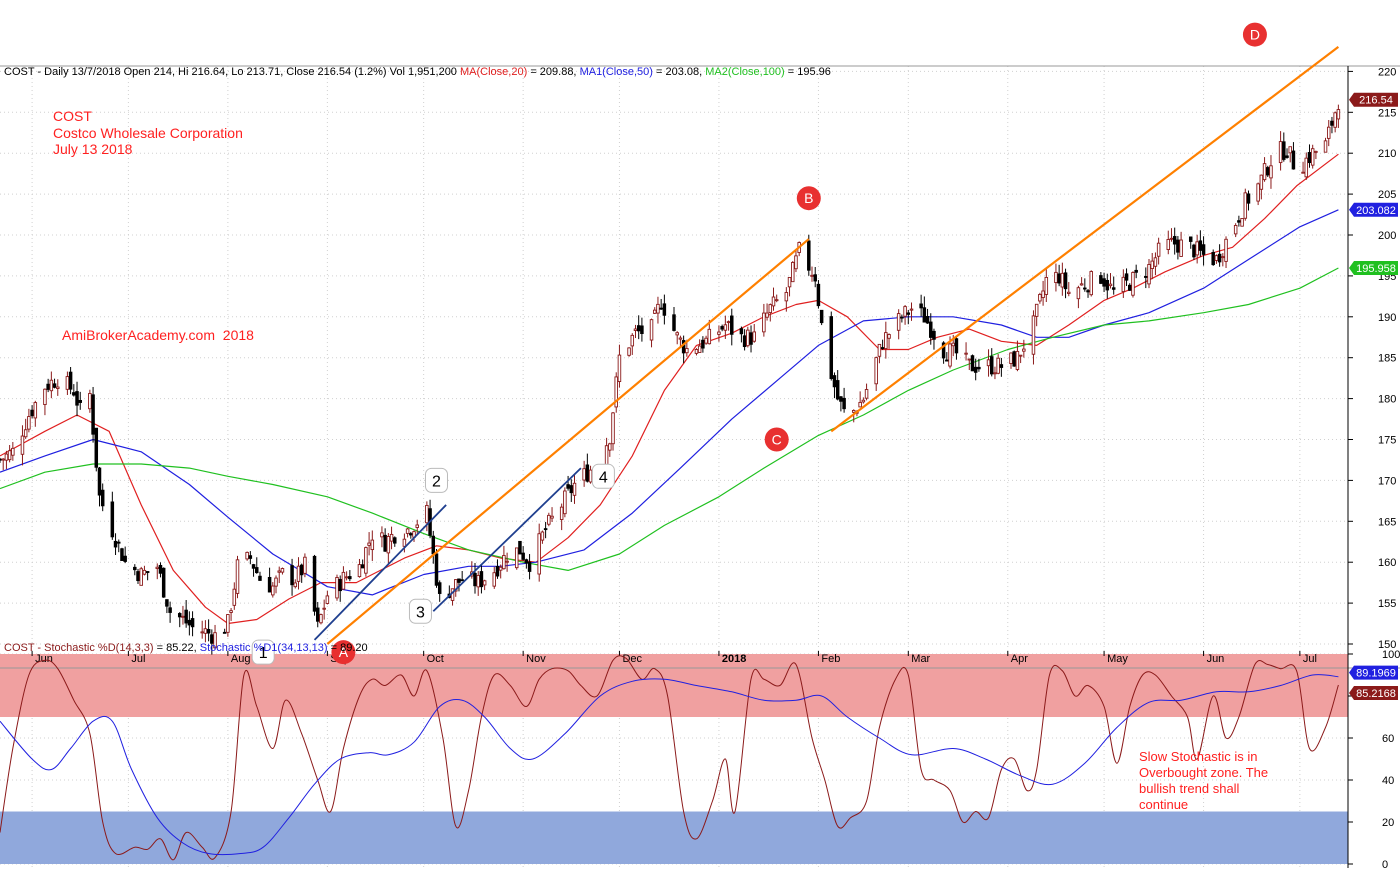 The image size is (1400, 878). I want to click on annotation-company: Costco Wholesale Corporation, so click(148, 133).